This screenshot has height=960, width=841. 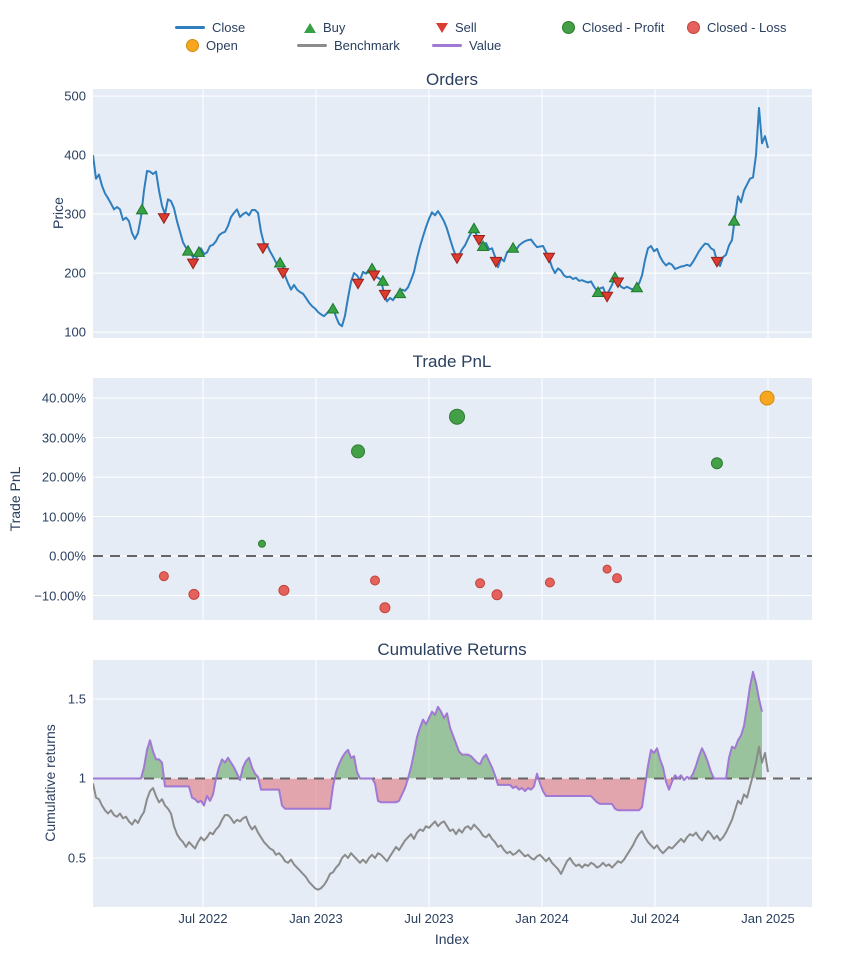 What do you see at coordinates (485, 45) in the screenshot?
I see `legend-label: Value` at bounding box center [485, 45].